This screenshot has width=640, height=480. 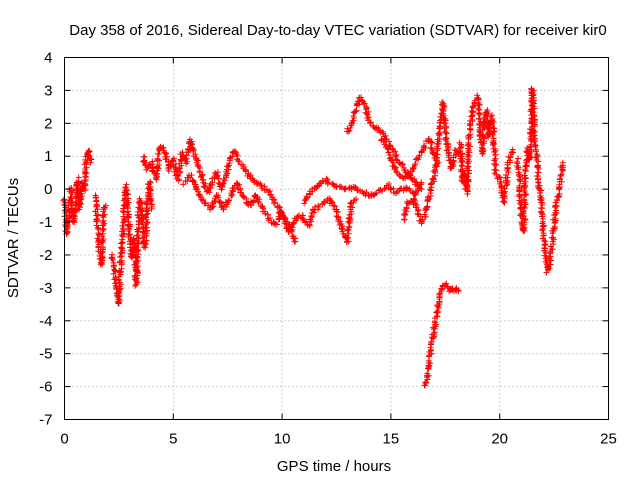 What do you see at coordinates (499, 439) in the screenshot?
I see `x-tick-label: 20` at bounding box center [499, 439].